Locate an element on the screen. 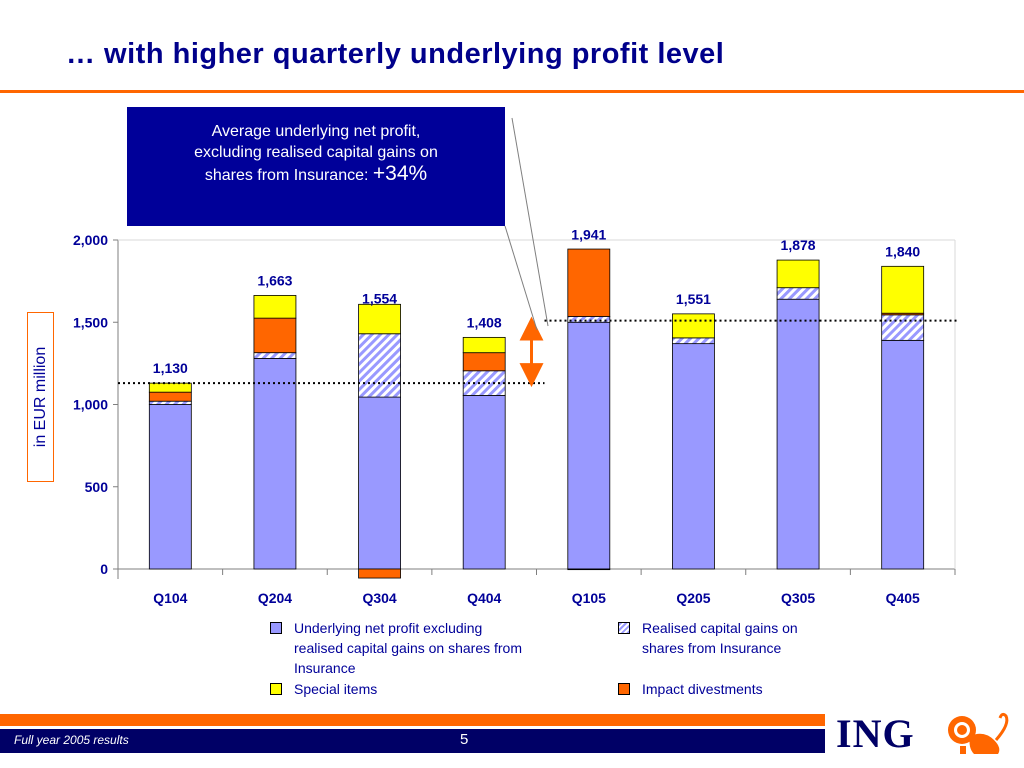  y-axis-title-box: in EUR million is located at coordinates (40, 397).